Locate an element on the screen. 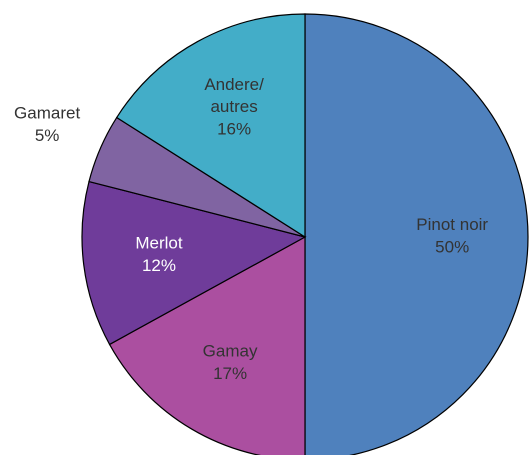 The image size is (531, 455). label-line: Pinot noir is located at coordinates (452, 224).